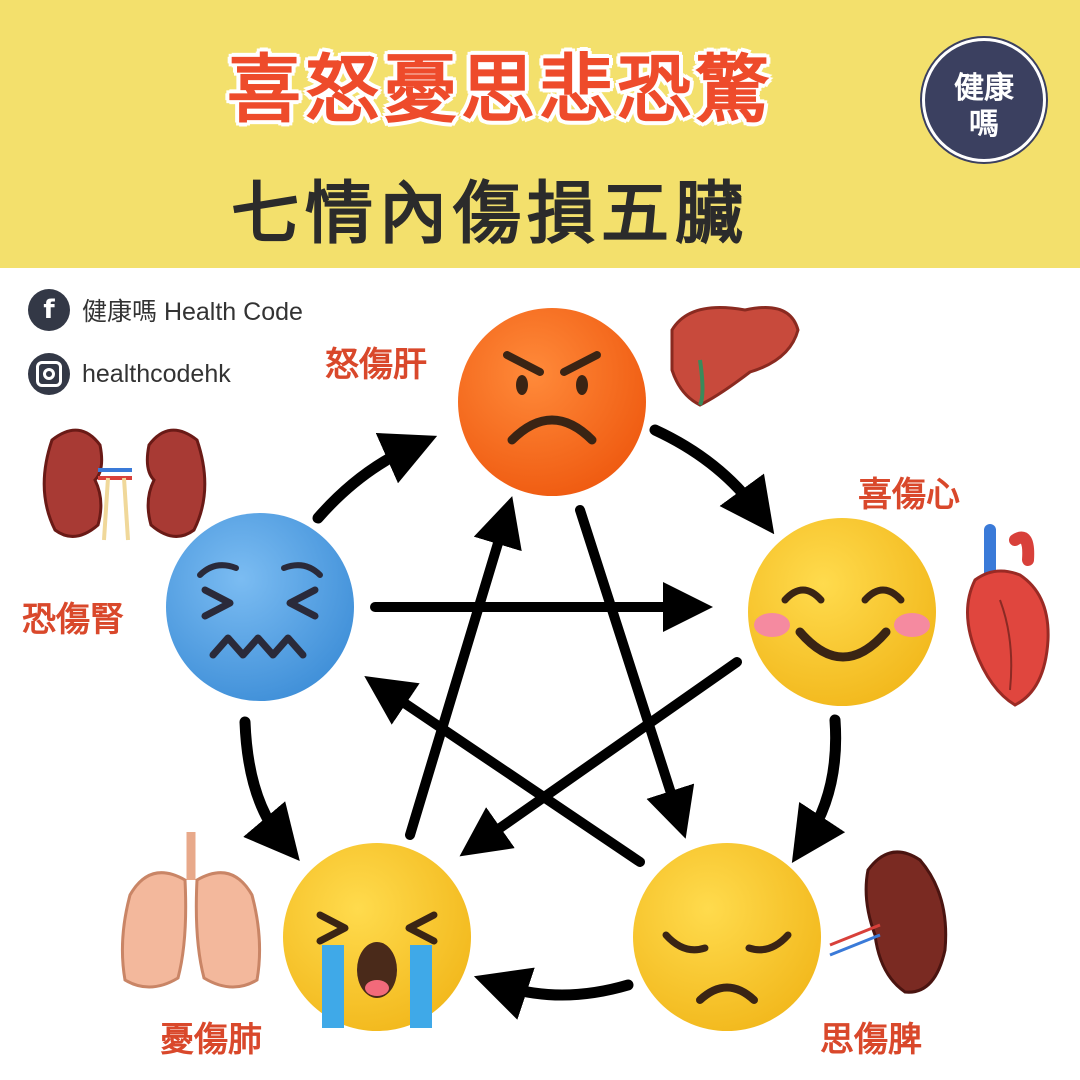 This screenshot has height=1080, width=1080. What do you see at coordinates (124, 484) in the screenshot?
I see `kidneys-icon` at bounding box center [124, 484].